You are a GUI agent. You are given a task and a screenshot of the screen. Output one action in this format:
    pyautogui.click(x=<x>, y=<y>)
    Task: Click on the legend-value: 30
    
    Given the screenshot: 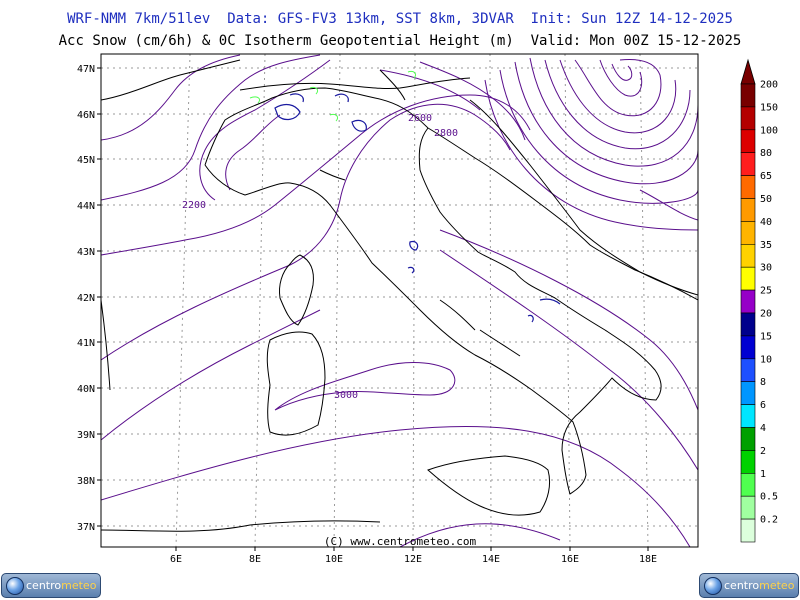 What is the action you would take?
    pyautogui.click(x=766, y=268)
    